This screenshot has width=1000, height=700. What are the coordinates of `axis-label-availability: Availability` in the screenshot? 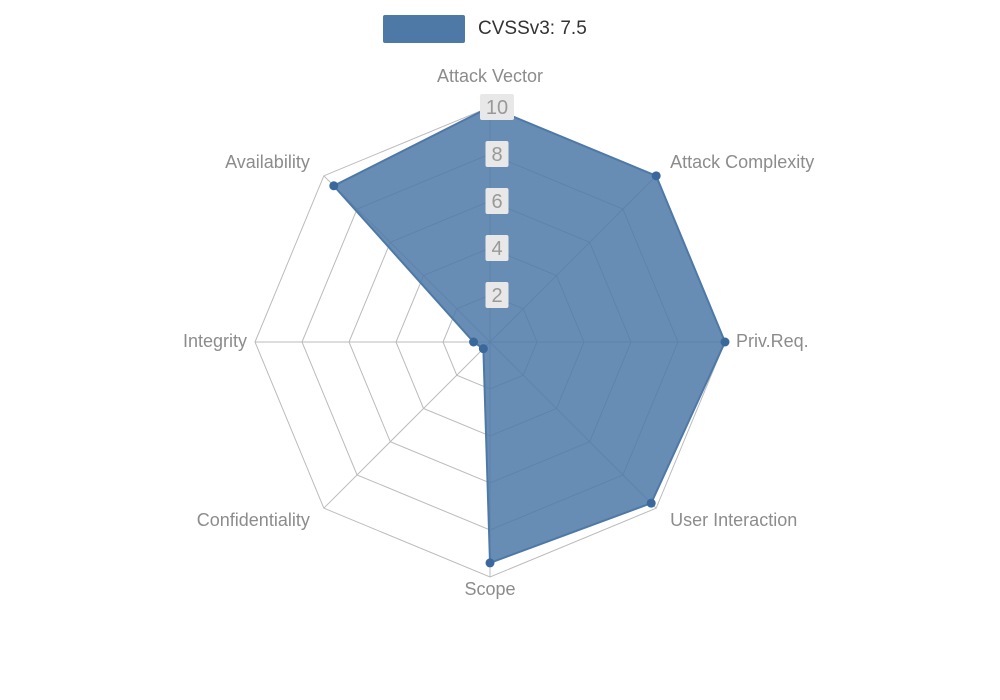 It's located at (267, 162).